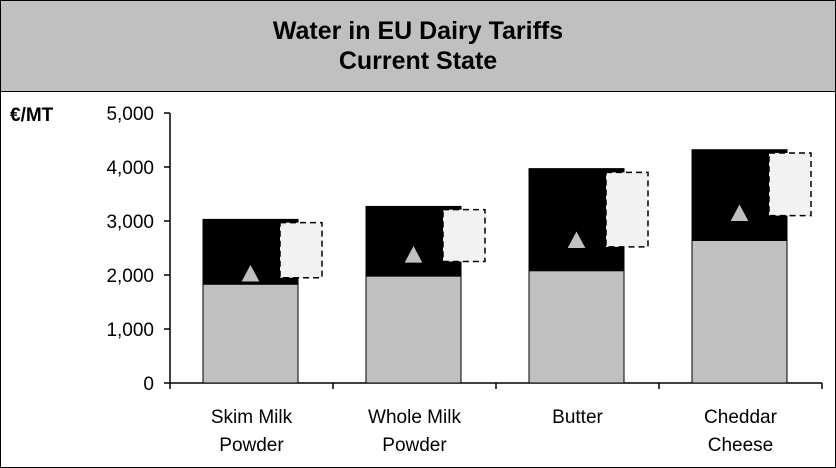 Image resolution: width=836 pixels, height=468 pixels. What do you see at coordinates (741, 445) in the screenshot?
I see `x-category-label: Cheese` at bounding box center [741, 445].